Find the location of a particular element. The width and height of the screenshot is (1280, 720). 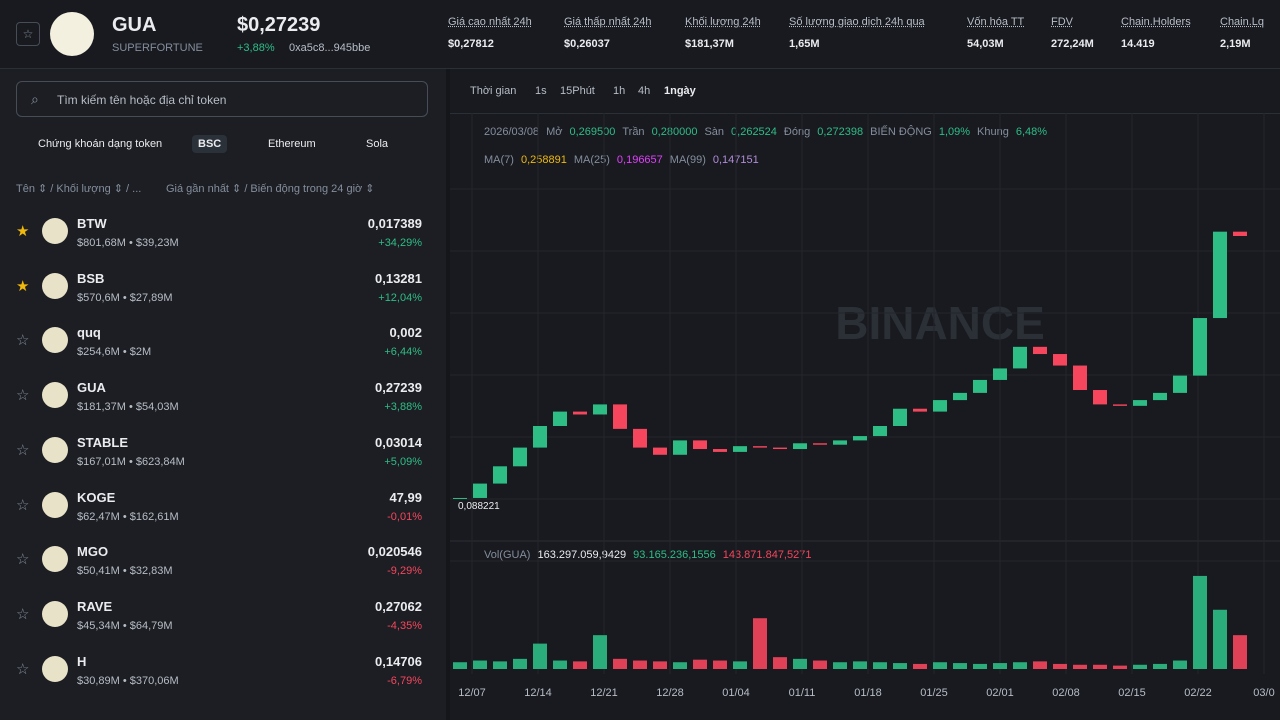

search-icon: ⌕ is located at coordinates (35, 99).